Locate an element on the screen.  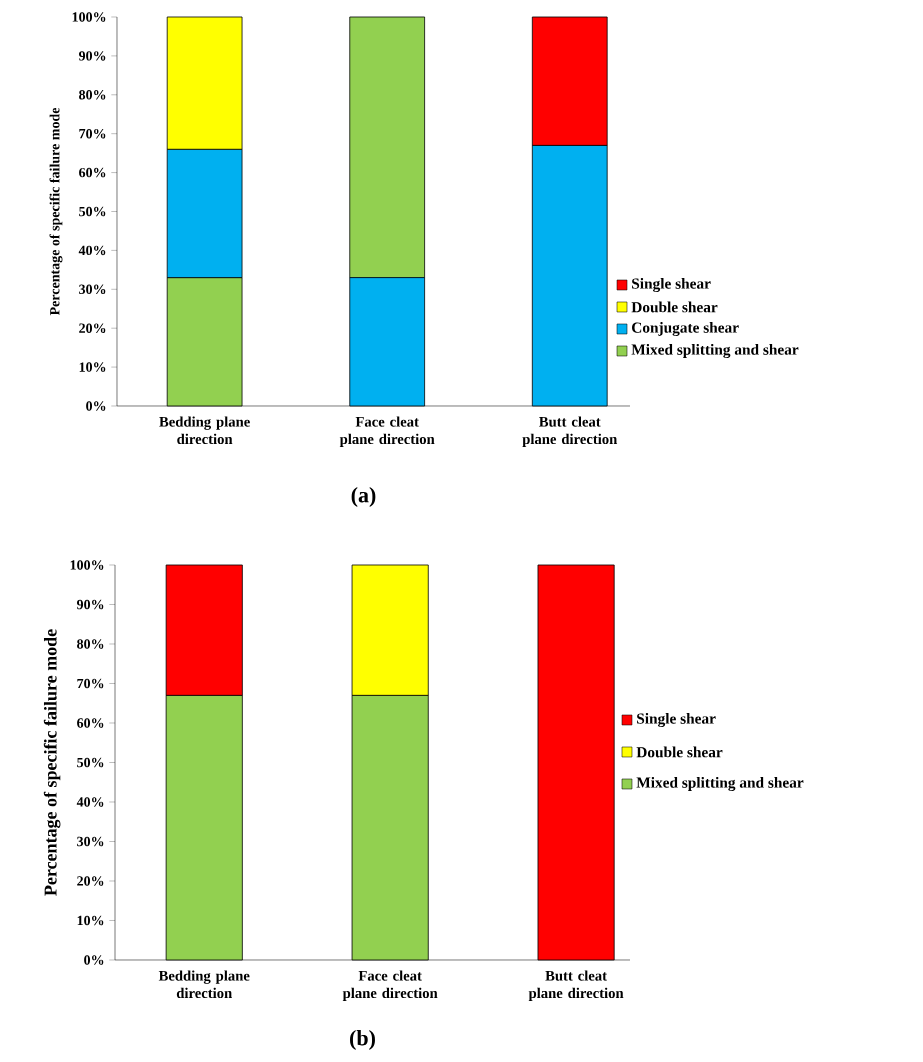
text: (b) is located at coordinates (362, 1040).